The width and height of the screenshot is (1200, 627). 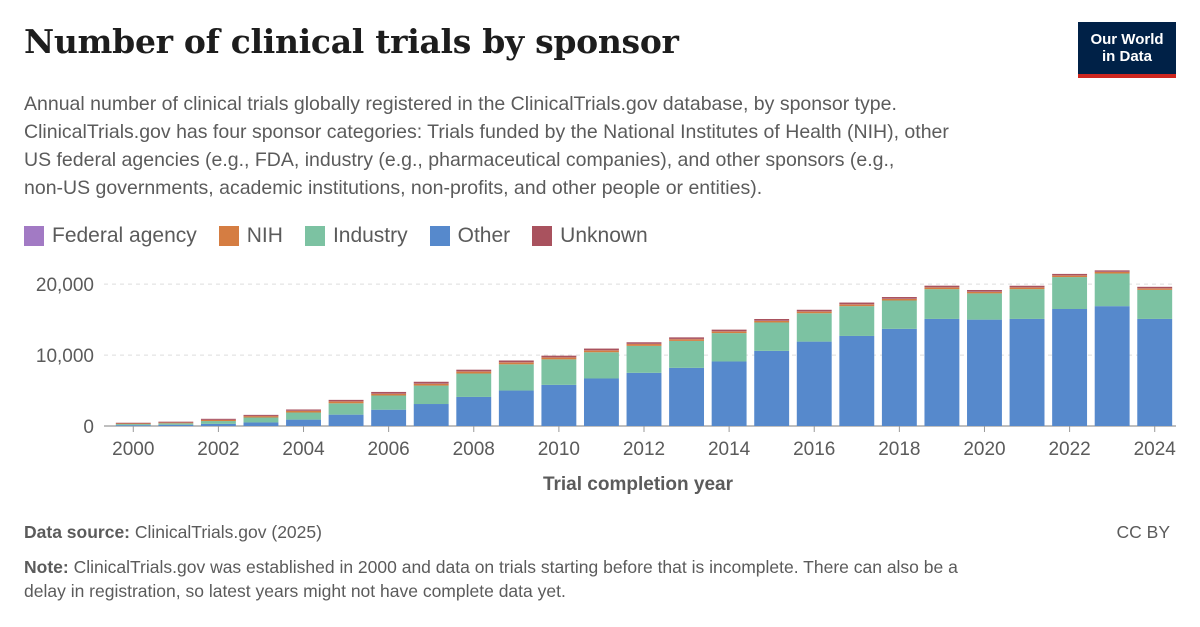 I want to click on legend-item-industry: Industry, so click(x=356, y=236).